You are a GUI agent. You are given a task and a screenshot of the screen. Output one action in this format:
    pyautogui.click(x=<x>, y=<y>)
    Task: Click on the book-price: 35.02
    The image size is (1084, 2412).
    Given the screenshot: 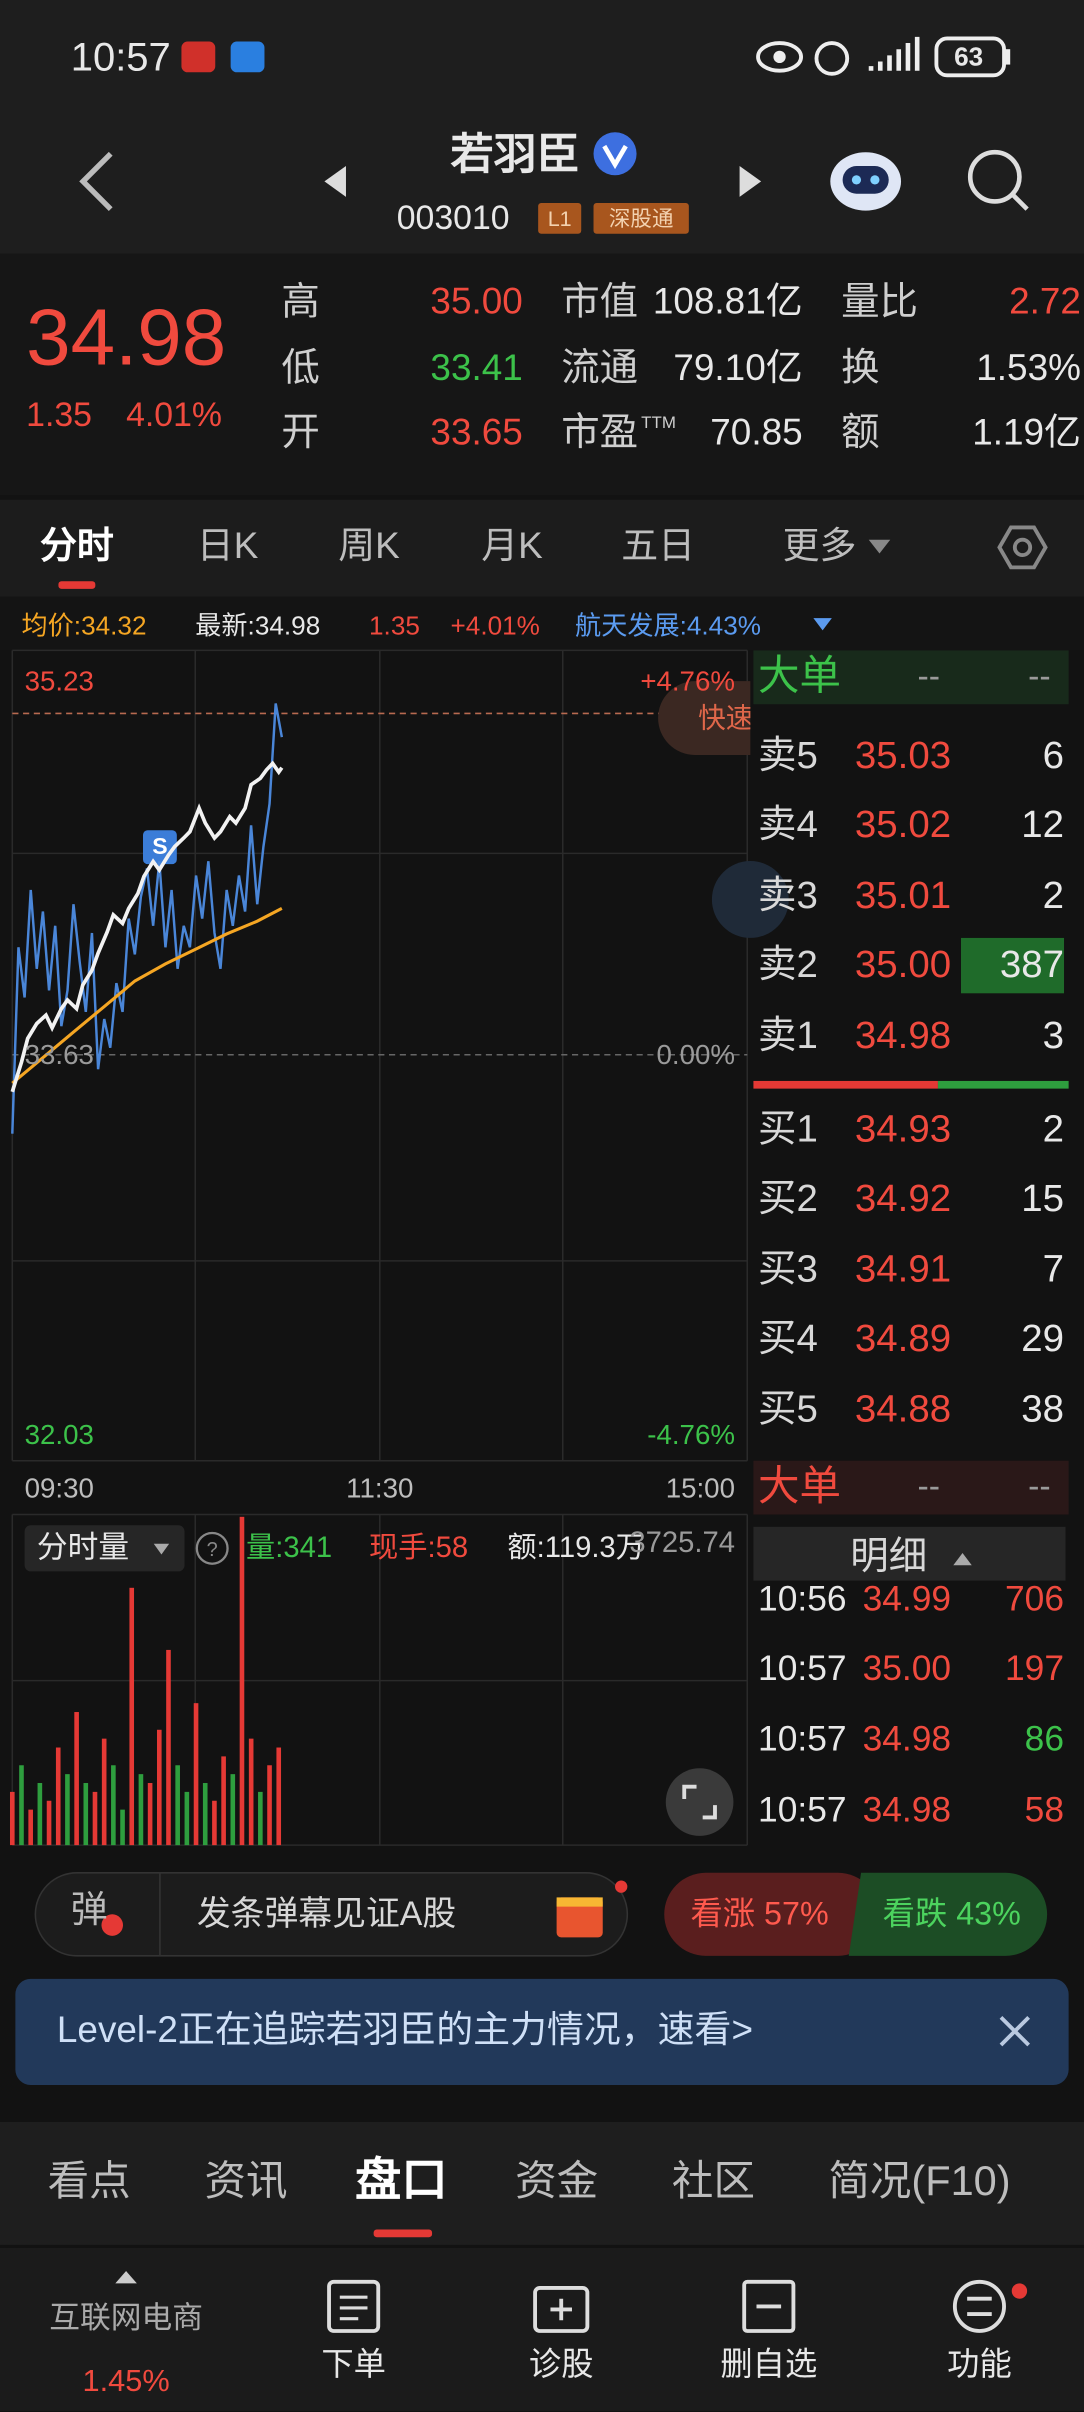 What is the action you would take?
    pyautogui.click(x=903, y=825)
    